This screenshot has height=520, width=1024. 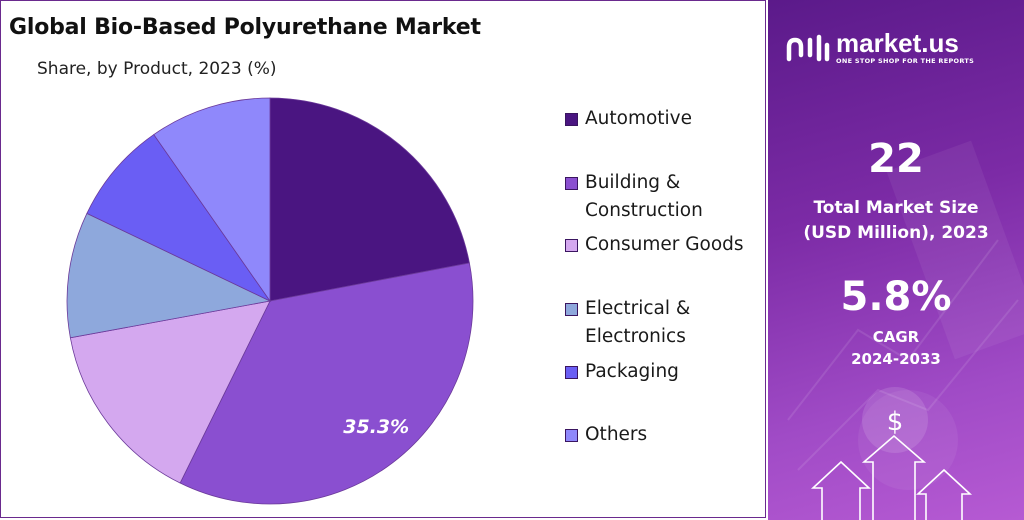 What do you see at coordinates (644, 210) in the screenshot?
I see `legend-label-line: Construction` at bounding box center [644, 210].